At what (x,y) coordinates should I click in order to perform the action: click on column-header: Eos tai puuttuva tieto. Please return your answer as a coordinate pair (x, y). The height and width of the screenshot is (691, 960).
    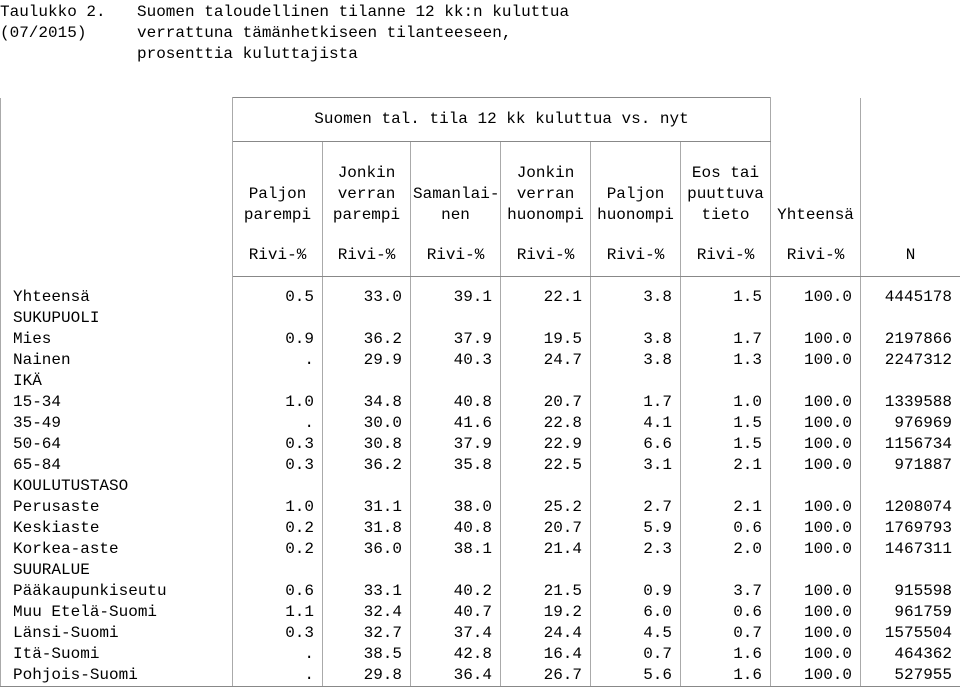
    Looking at the image, I should click on (725, 188).